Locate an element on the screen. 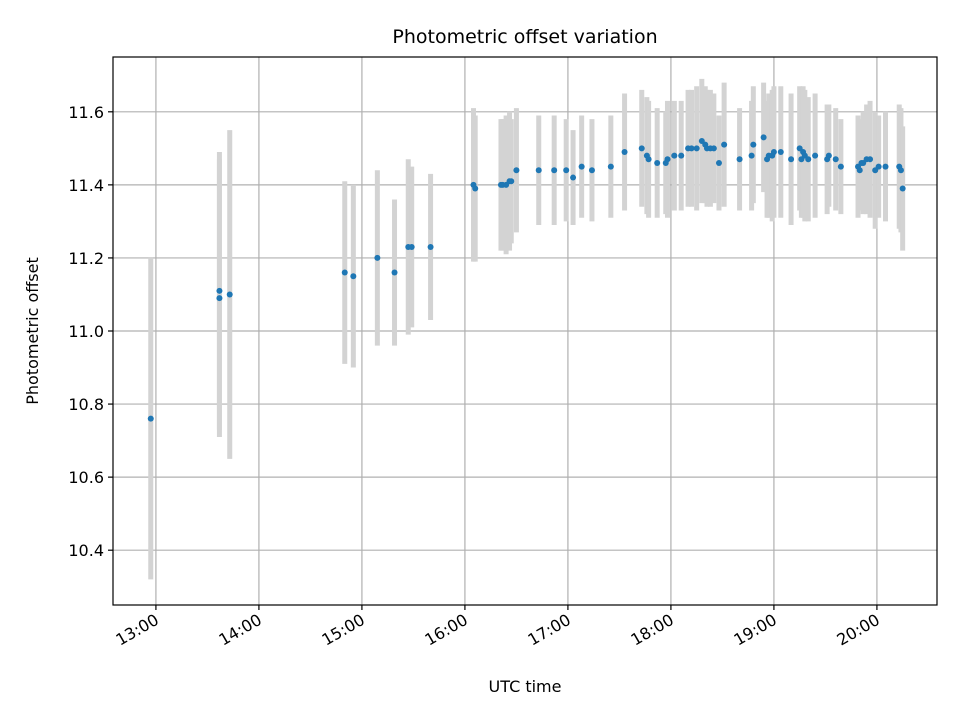 The width and height of the screenshot is (960, 720). y-axis-label: Photometric offset is located at coordinates (32, 331).